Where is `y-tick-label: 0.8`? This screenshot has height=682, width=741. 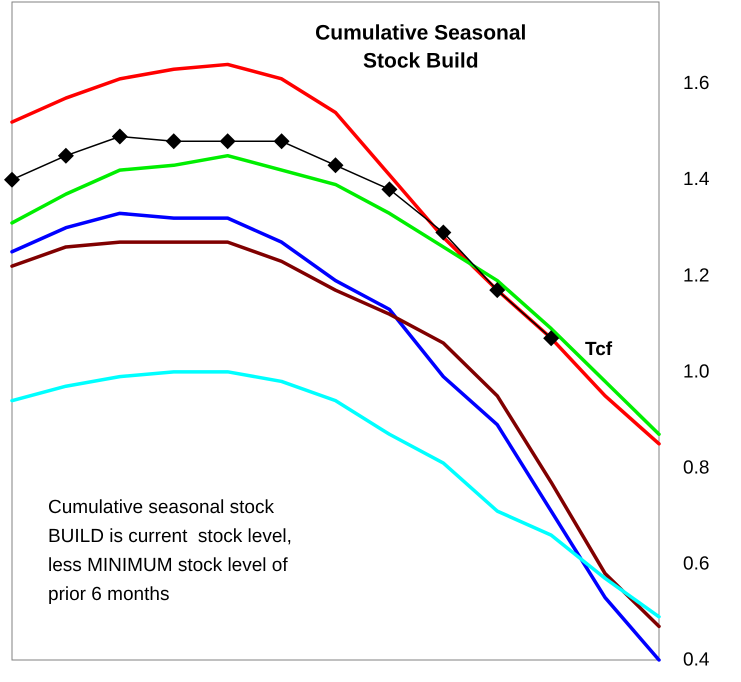 y-tick-label: 0.8 is located at coordinates (696, 467).